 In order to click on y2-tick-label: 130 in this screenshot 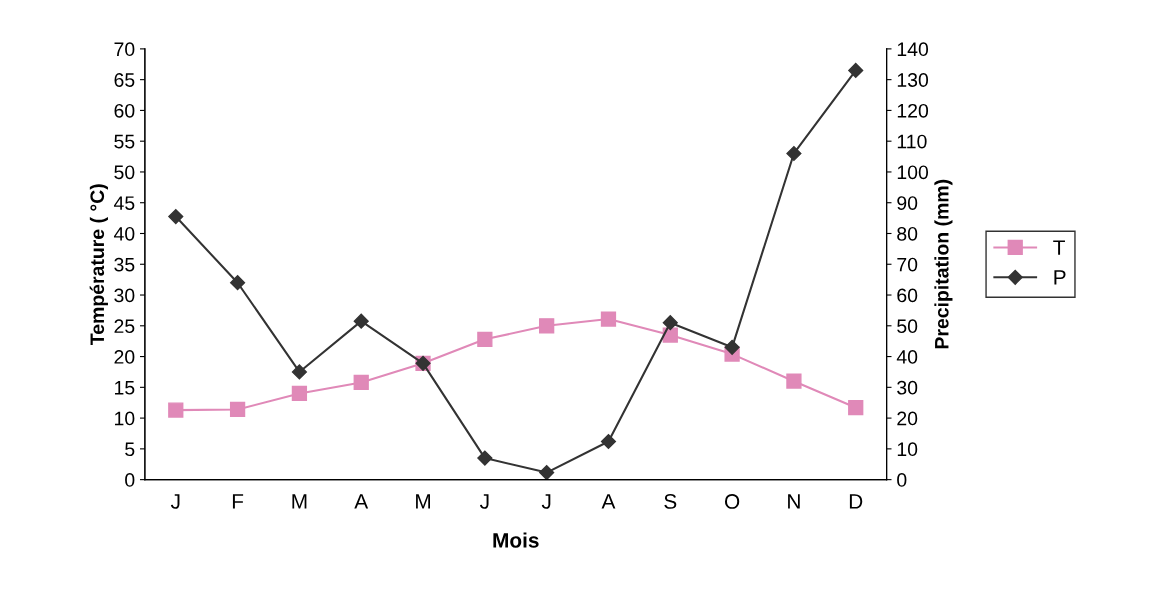, I will do `click(913, 80)`.